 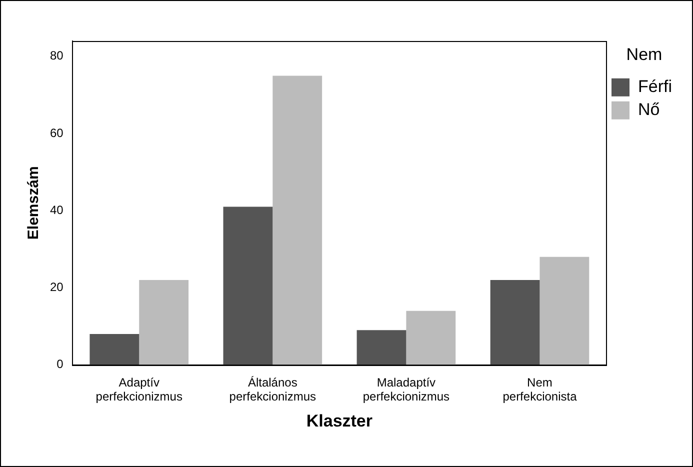 What do you see at coordinates (57, 209) in the screenshot?
I see `y-tick-label: 40` at bounding box center [57, 209].